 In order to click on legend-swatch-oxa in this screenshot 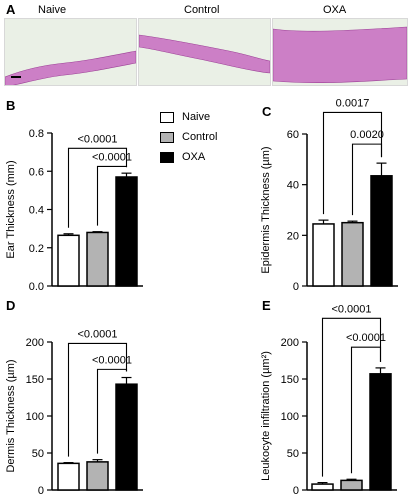, I will do `click(167, 157)`.